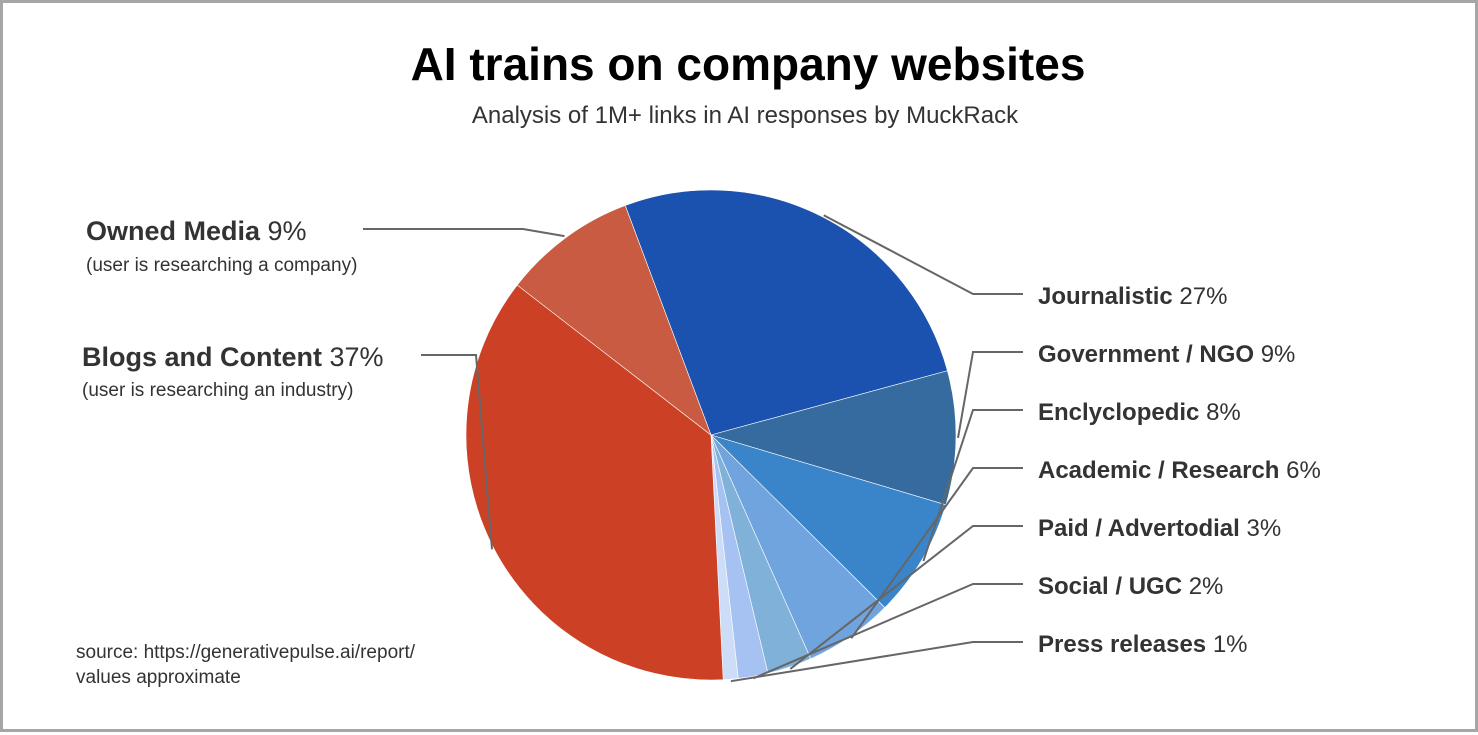  Describe the element at coordinates (1303, 470) in the screenshot. I see `slice-label-value: 6%` at that location.